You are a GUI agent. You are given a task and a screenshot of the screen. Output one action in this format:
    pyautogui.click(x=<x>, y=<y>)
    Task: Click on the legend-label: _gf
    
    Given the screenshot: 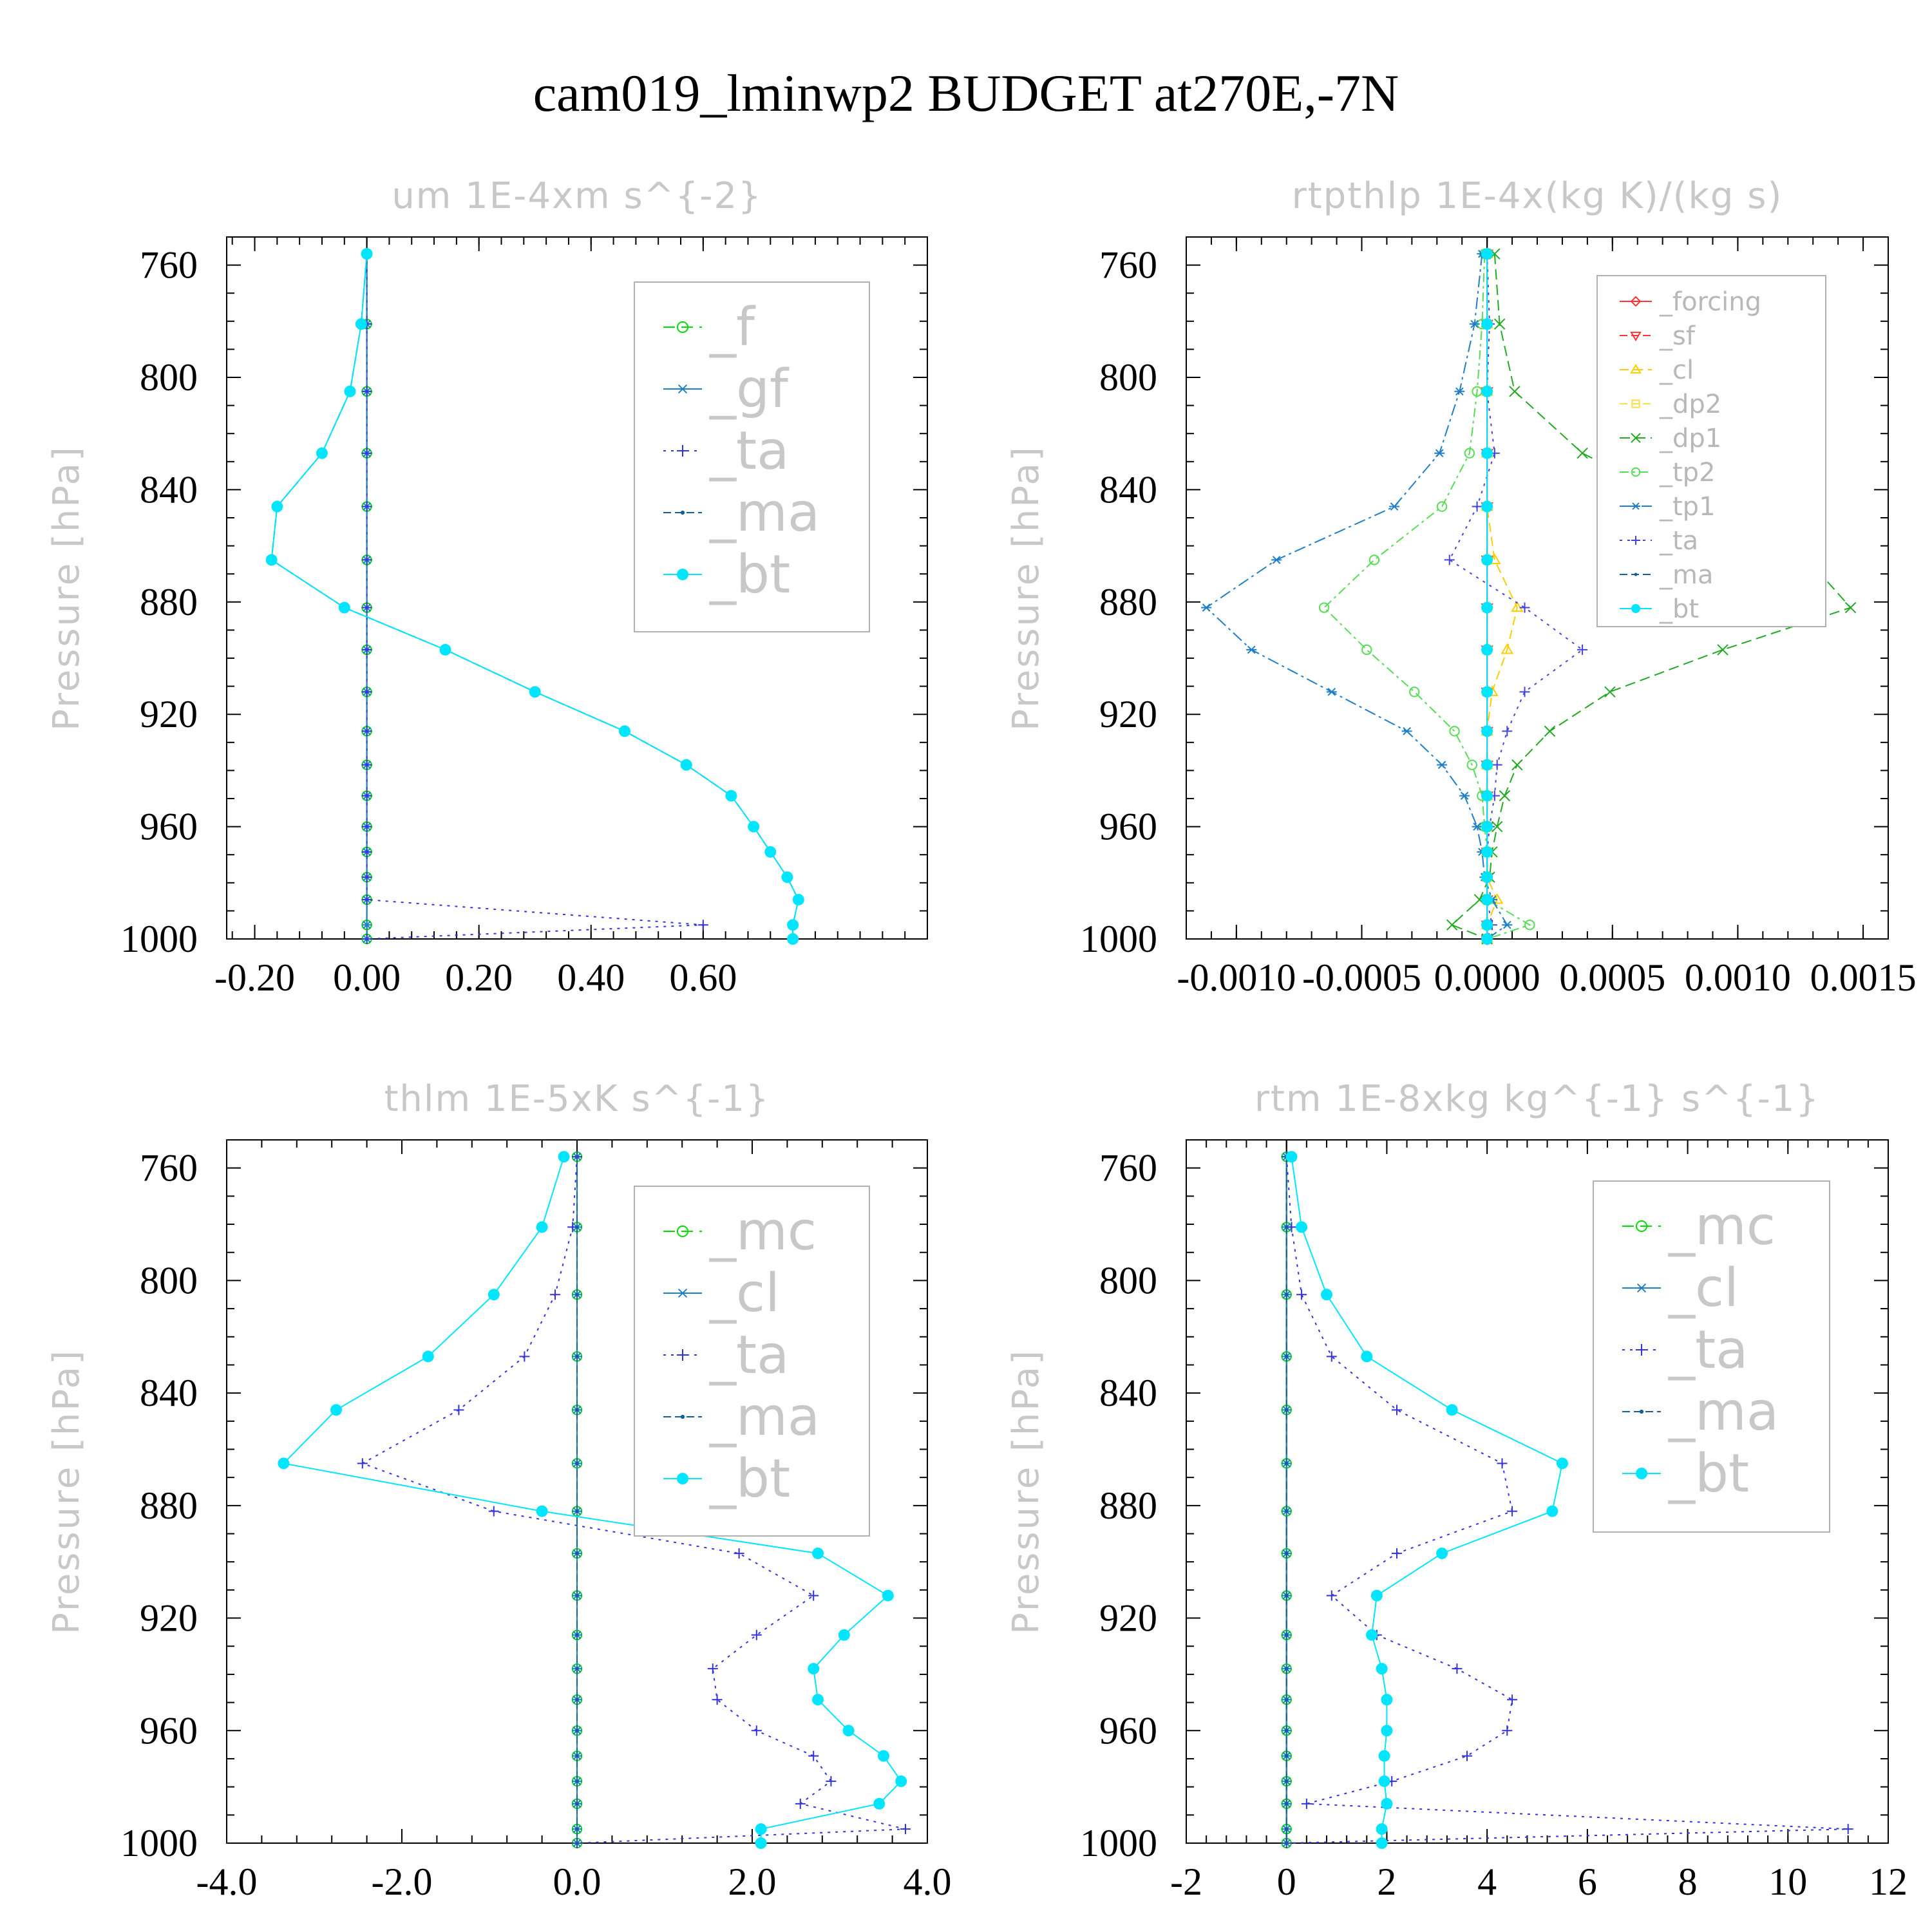 What is the action you would take?
    pyautogui.click(x=749, y=389)
    